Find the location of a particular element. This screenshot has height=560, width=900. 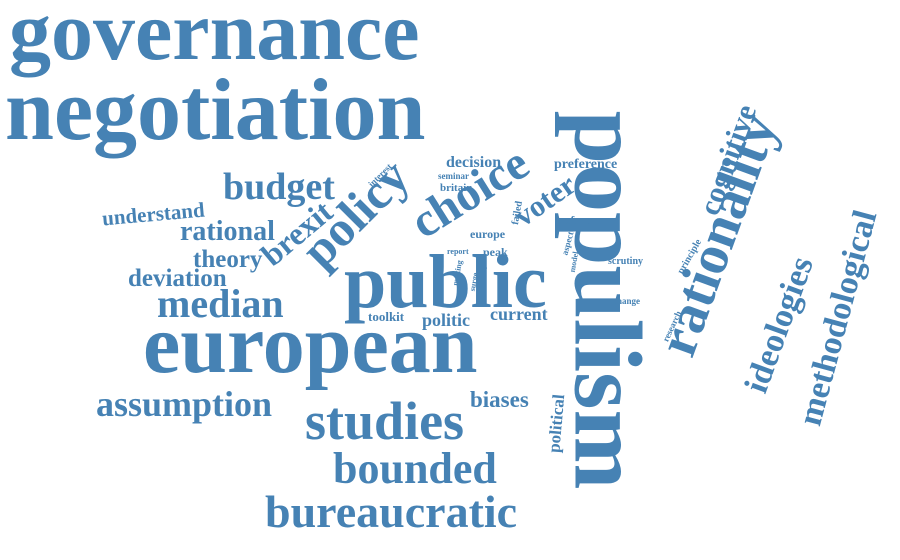

word-change: change is located at coordinates (626, 301).